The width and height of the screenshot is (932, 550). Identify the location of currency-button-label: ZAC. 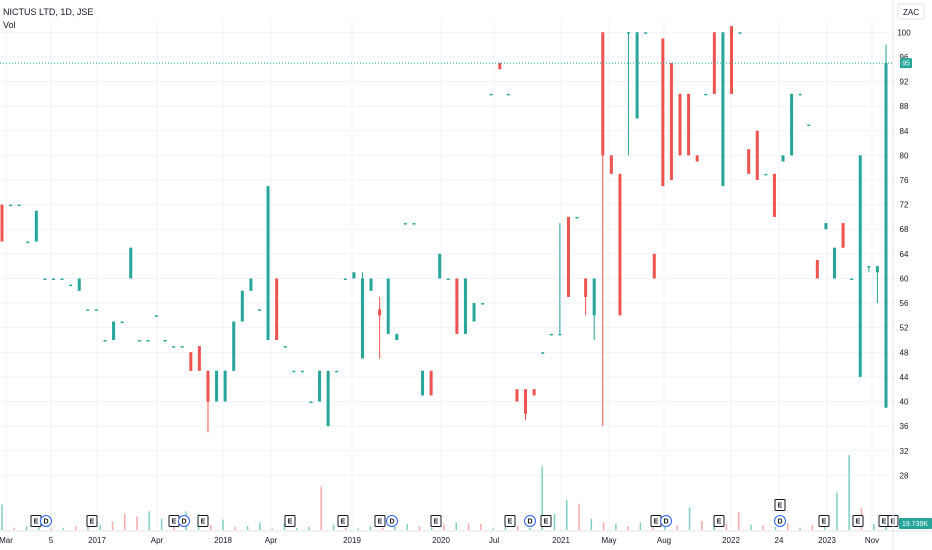
(911, 12).